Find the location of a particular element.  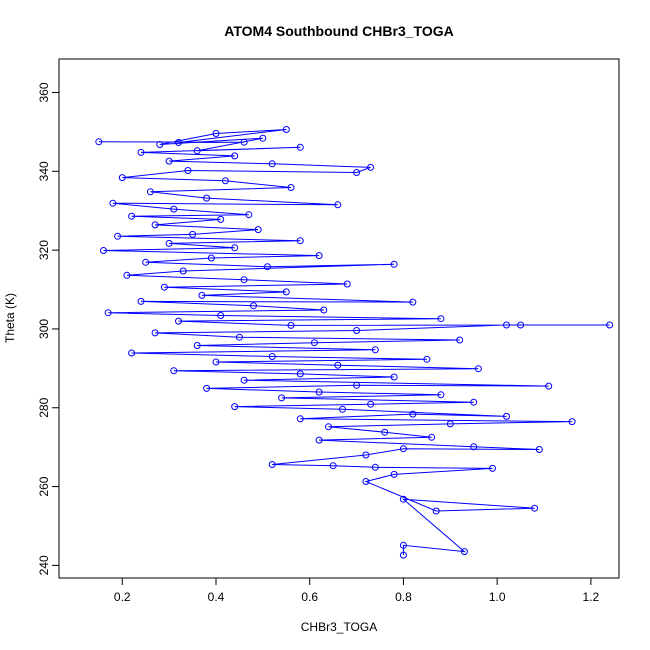

chart-title: ATOM4 Southbound CHBr3_TOGA is located at coordinates (338, 31).